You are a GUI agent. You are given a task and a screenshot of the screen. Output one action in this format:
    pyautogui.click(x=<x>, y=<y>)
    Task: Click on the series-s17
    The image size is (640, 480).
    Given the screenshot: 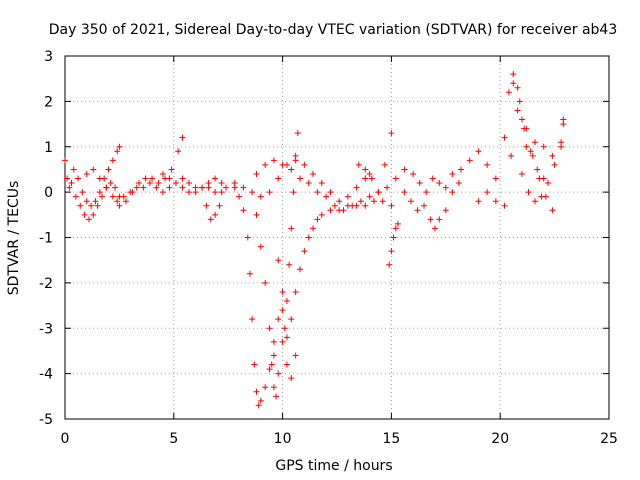 What is the action you would take?
    pyautogui.click(x=436, y=183)
    